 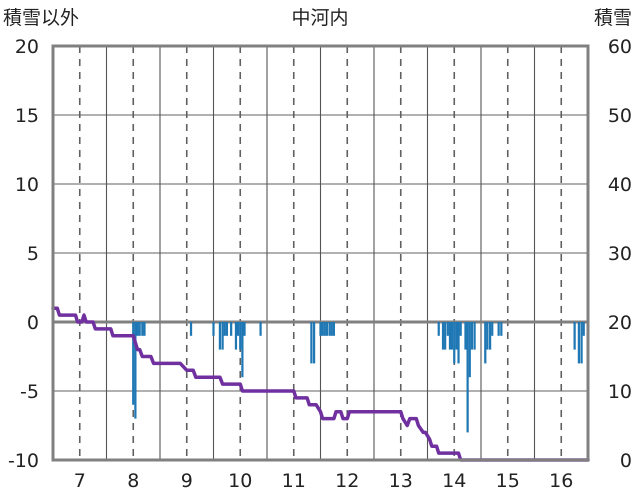 I want to click on x-tick-label: 7, so click(x=80, y=481).